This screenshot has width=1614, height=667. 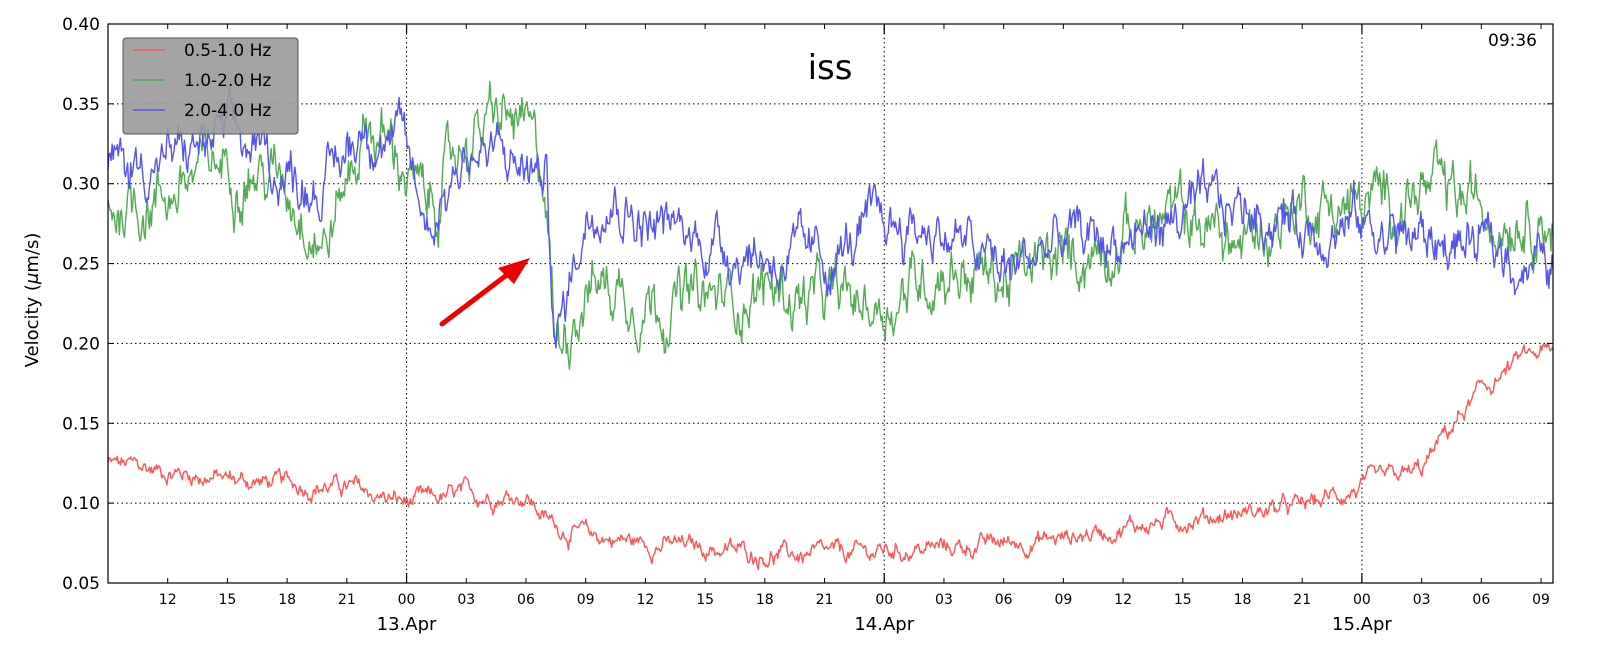 What do you see at coordinates (227, 51) in the screenshot?
I see `legend-label: 0.5-1.0 Hz` at bounding box center [227, 51].